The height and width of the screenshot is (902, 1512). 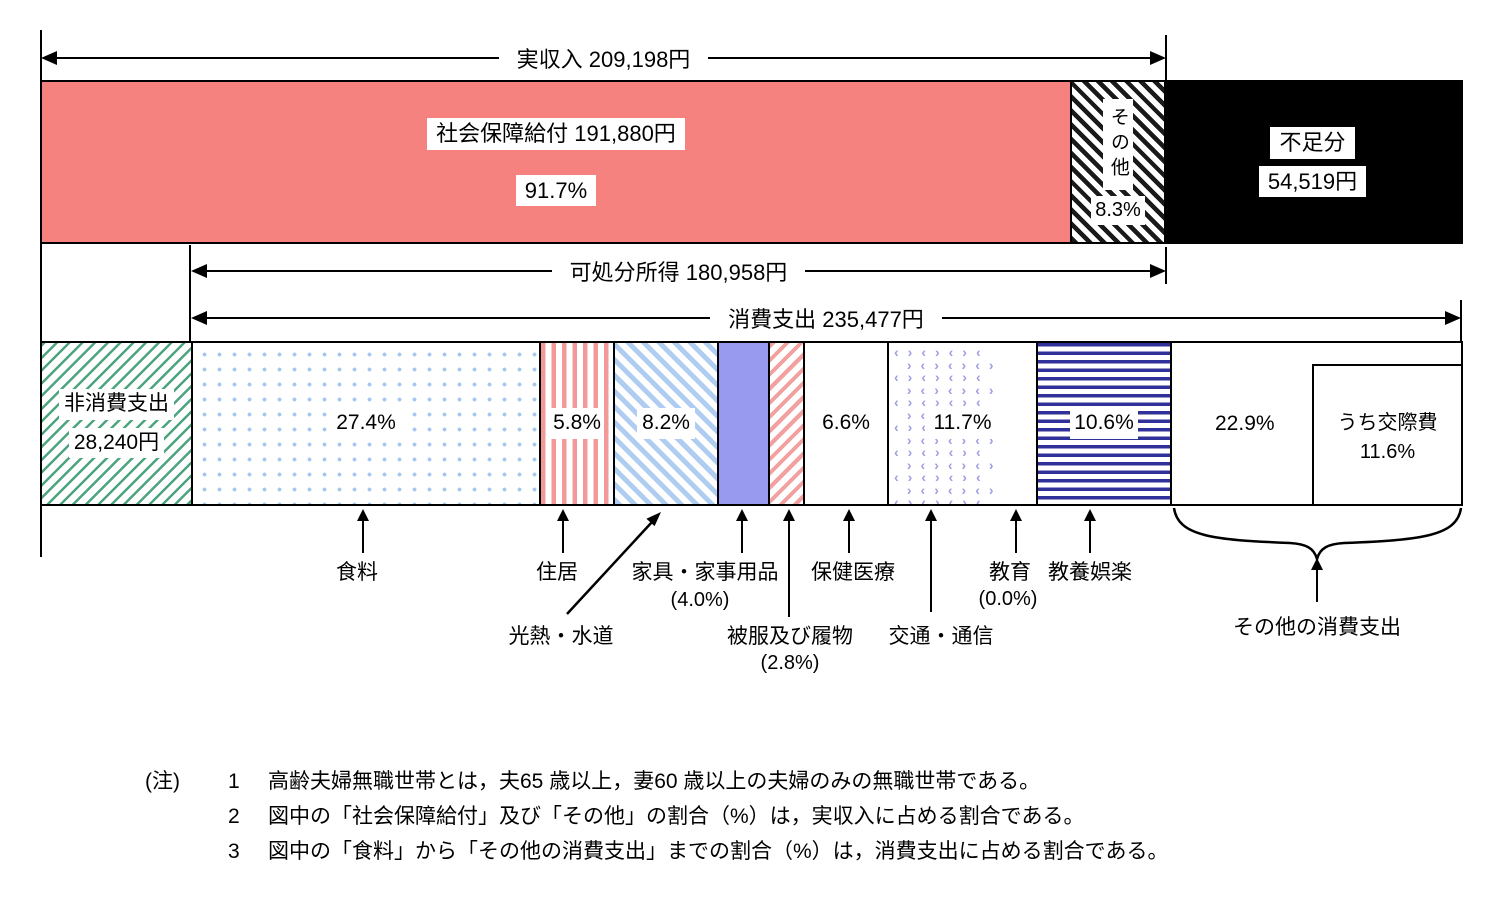 I want to click on social-security-label: 社会保障給付 191,880円, so click(x=556, y=134).